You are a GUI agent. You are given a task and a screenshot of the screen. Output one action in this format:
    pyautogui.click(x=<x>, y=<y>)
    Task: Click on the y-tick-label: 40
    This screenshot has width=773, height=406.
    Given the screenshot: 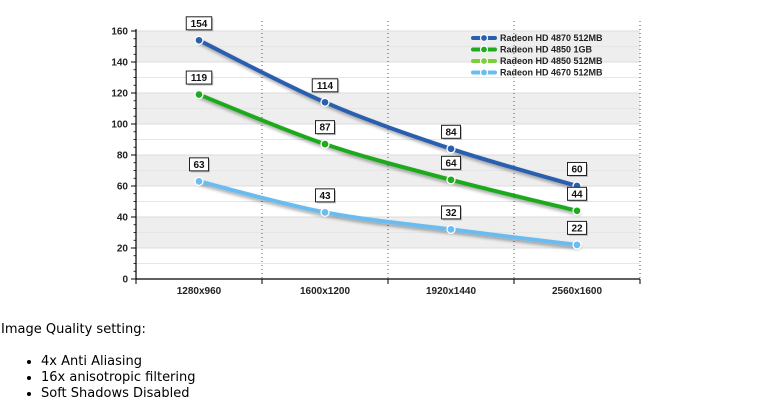 What is the action you would take?
    pyautogui.click(x=123, y=218)
    